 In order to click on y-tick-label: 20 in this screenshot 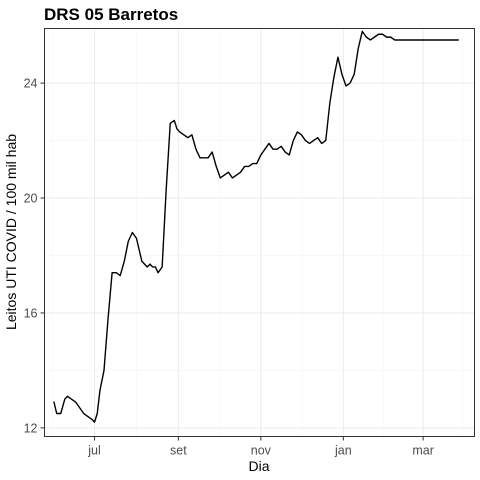, I will do `click(31, 199)`.